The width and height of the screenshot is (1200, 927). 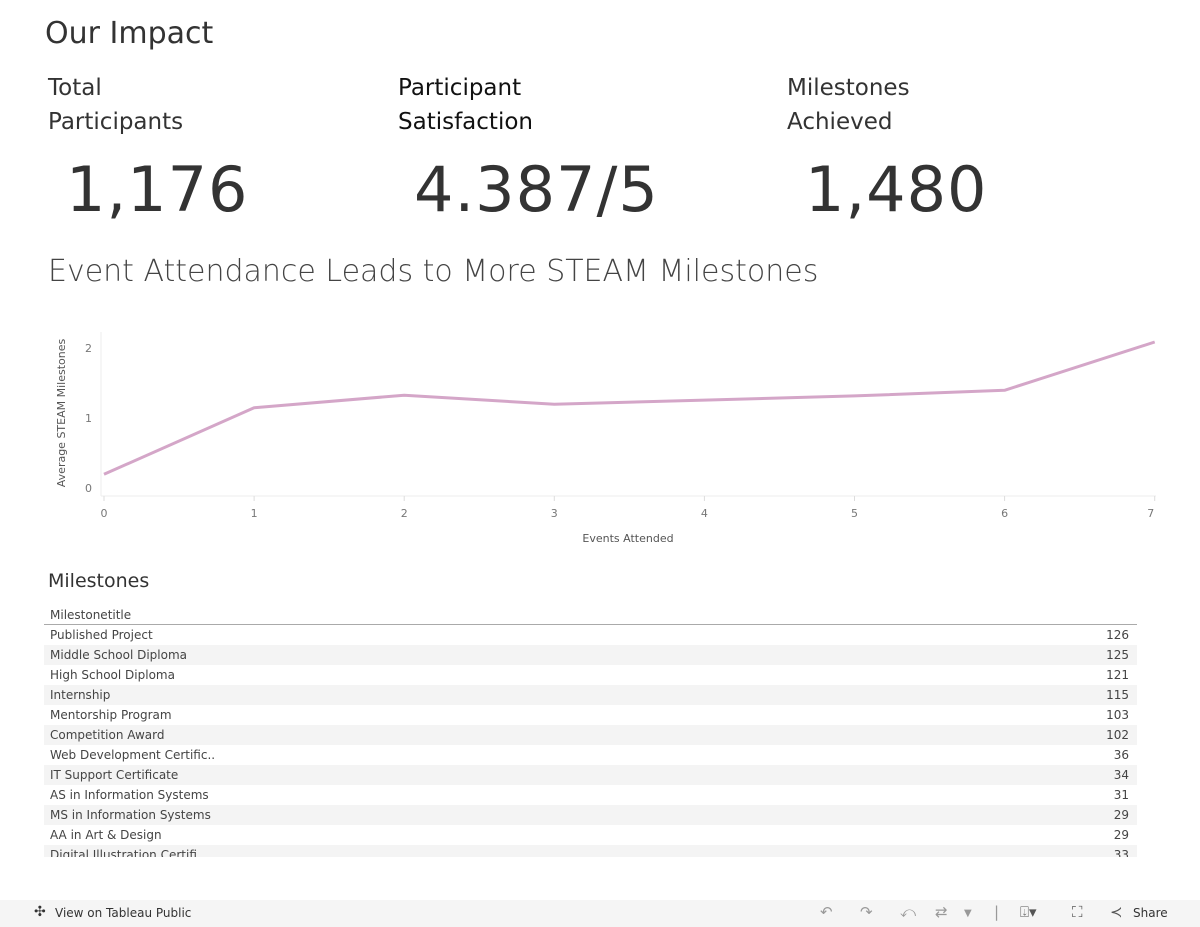 What do you see at coordinates (101, 635) in the screenshot?
I see `milestone-name: Published Project` at bounding box center [101, 635].